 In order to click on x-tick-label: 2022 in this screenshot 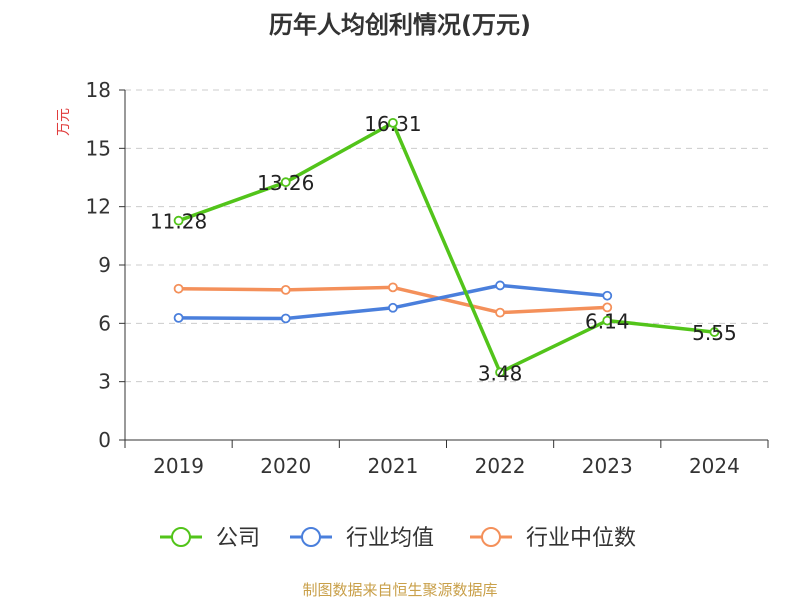, I will do `click(500, 466)`.